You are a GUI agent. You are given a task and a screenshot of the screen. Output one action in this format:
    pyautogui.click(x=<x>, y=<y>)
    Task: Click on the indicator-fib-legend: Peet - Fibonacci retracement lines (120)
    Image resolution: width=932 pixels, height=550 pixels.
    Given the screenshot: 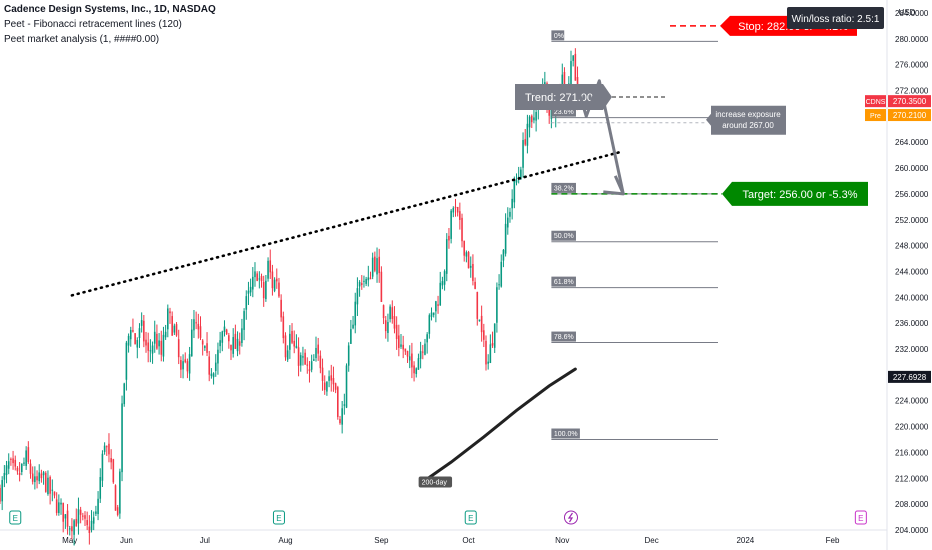 What is the action you would take?
    pyautogui.click(x=93, y=24)
    